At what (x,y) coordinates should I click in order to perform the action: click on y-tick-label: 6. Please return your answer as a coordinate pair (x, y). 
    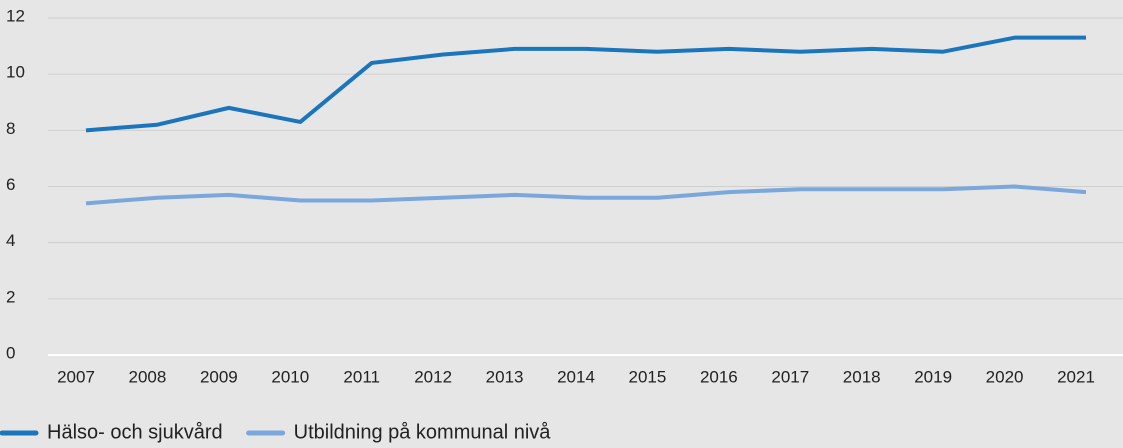
    Looking at the image, I should click on (10, 184).